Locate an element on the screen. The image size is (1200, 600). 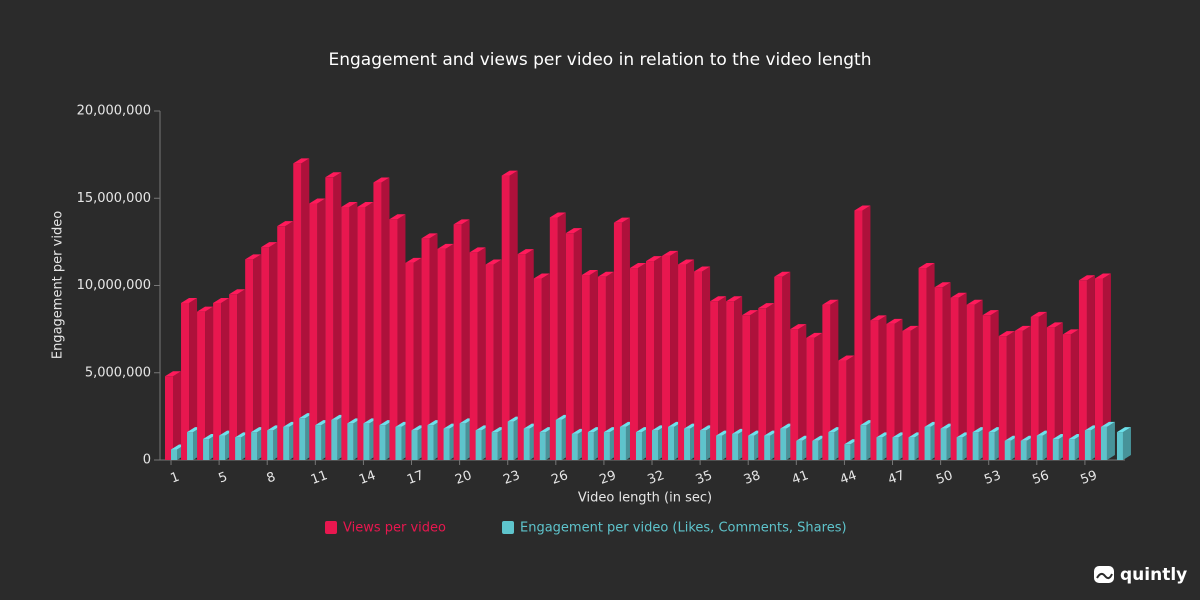
legend-label: Views per video is located at coordinates (394, 528).